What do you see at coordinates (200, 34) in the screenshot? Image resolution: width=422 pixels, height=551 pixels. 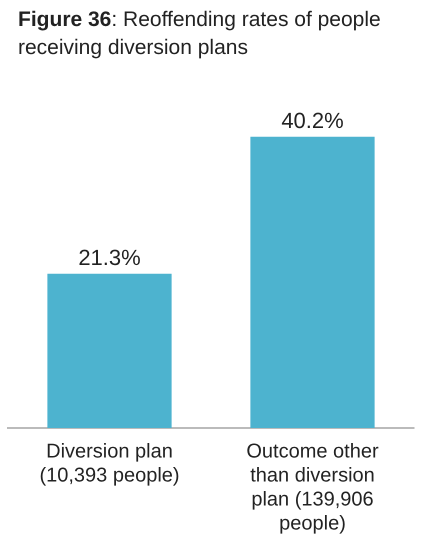 I see `chart-title: Figure 36: Reoffending rates of people receiving diversion plans` at bounding box center [200, 34].